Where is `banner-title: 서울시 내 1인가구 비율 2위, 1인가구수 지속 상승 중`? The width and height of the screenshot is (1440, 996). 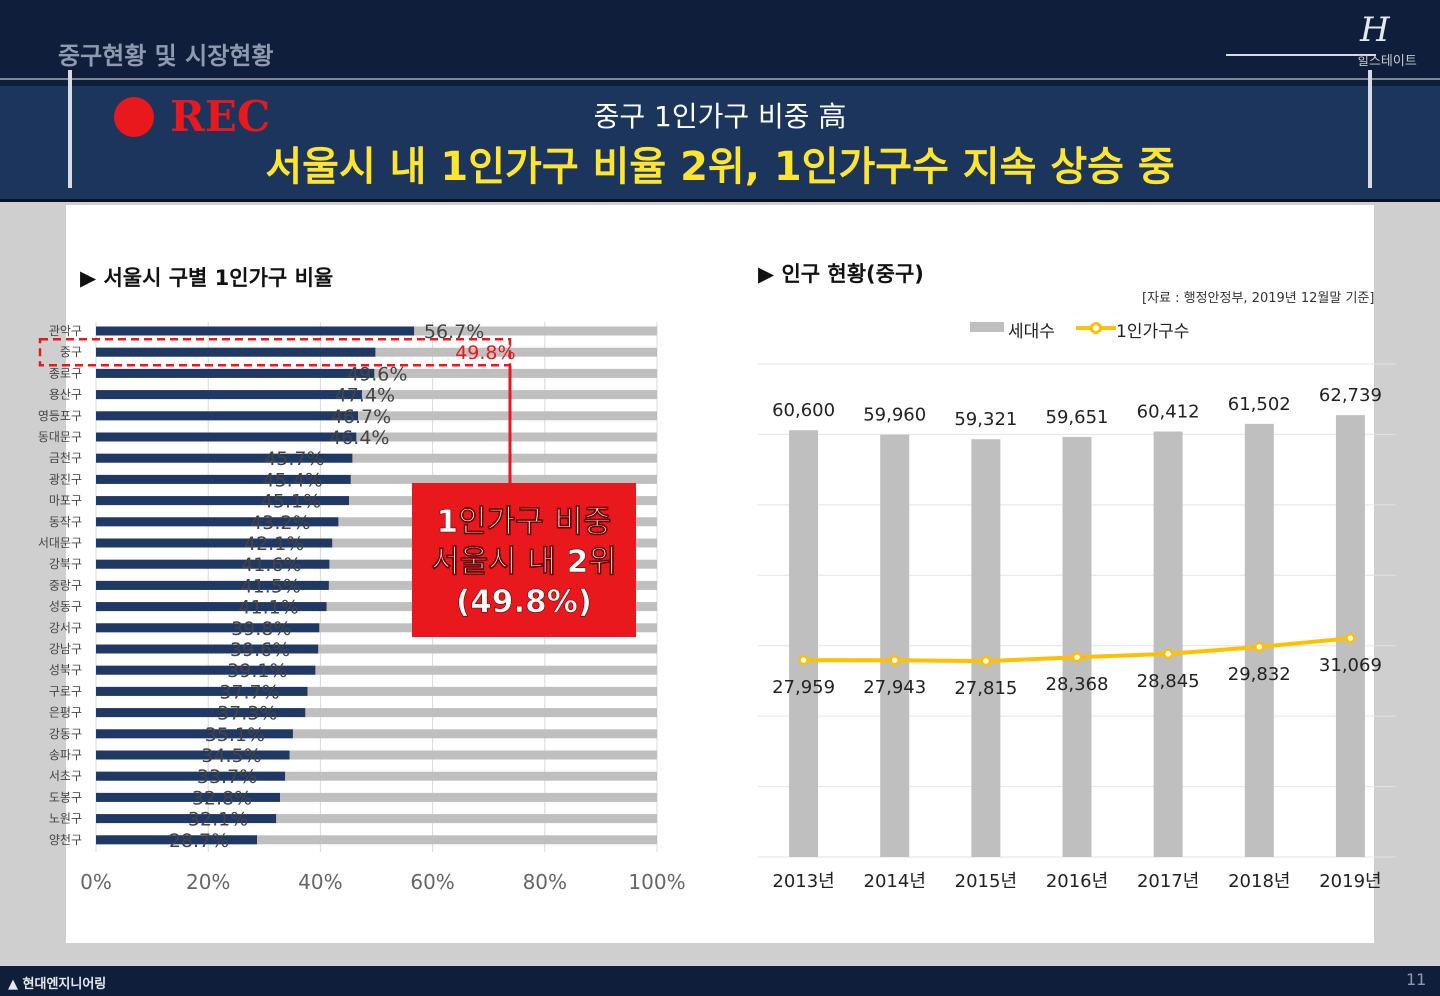
banner-title: 서울시 내 1인가구 비율 2위, 1인가구수 지속 상승 중 is located at coordinates (720, 167).